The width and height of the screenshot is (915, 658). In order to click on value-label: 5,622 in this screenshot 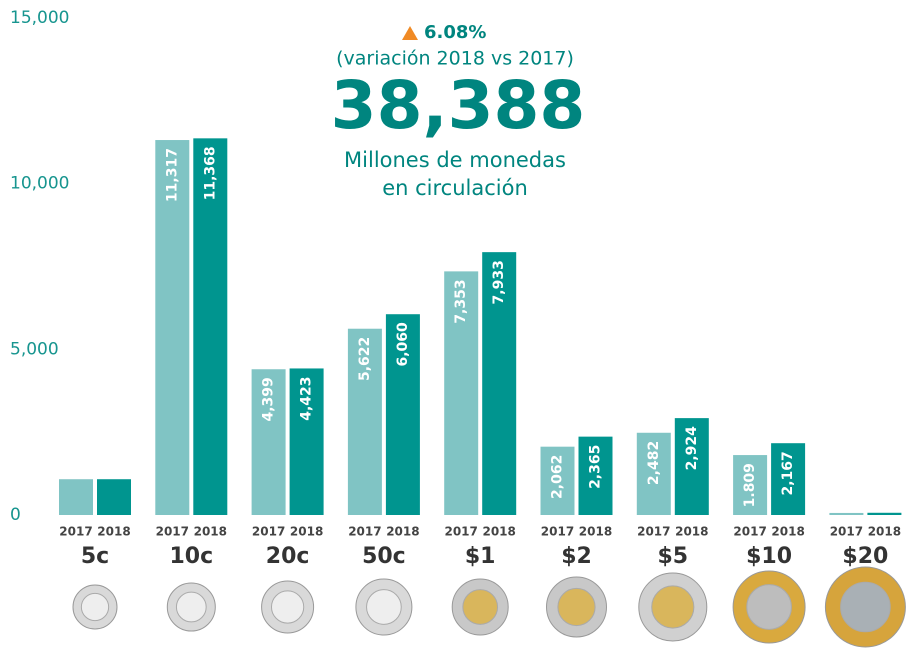, I will do `click(365, 359)`.